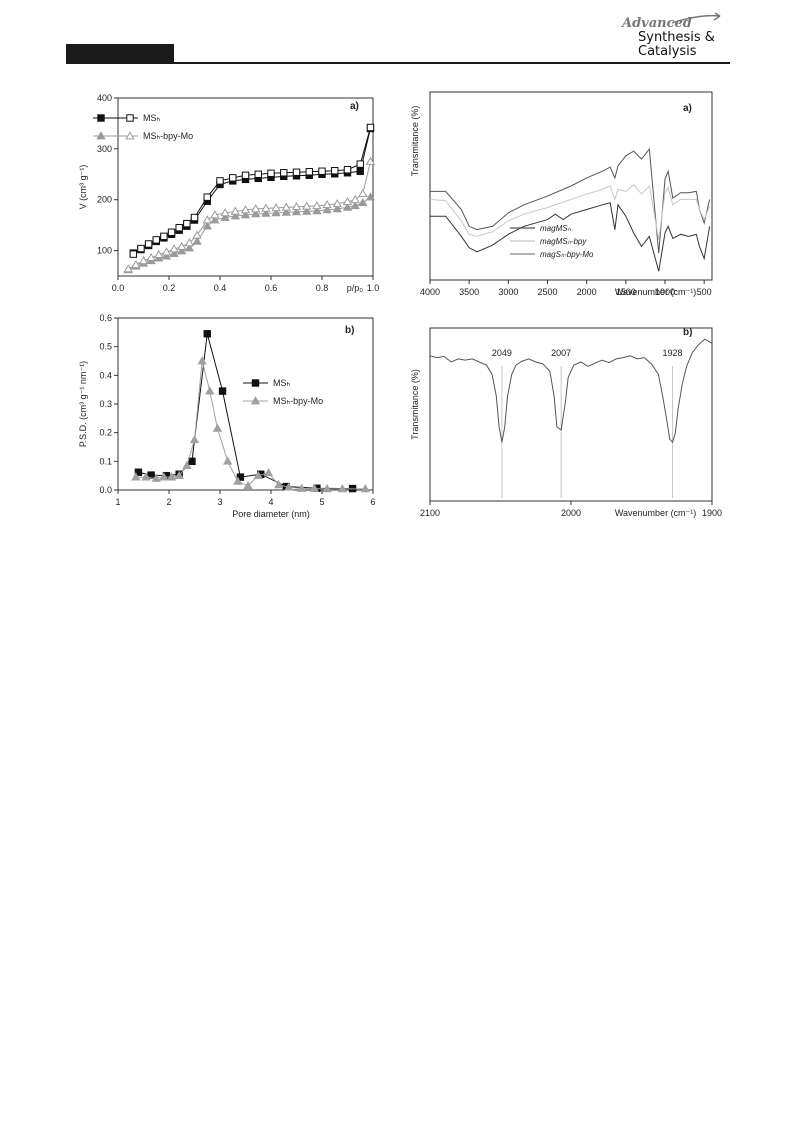 The height and width of the screenshot is (1121, 793). Describe the element at coordinates (271, 514) in the screenshot. I see `x-axis-label: Pore diameter (nm)` at that location.